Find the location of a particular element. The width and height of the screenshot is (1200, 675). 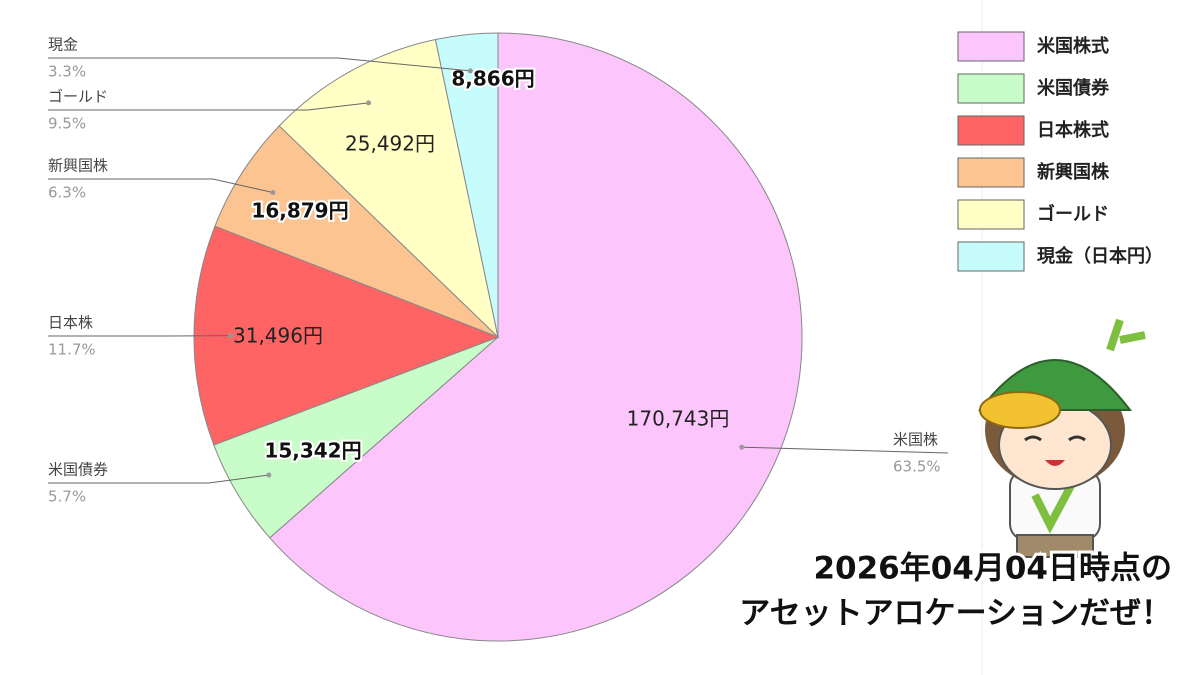

category-label: 米国株 is located at coordinates (915, 440).